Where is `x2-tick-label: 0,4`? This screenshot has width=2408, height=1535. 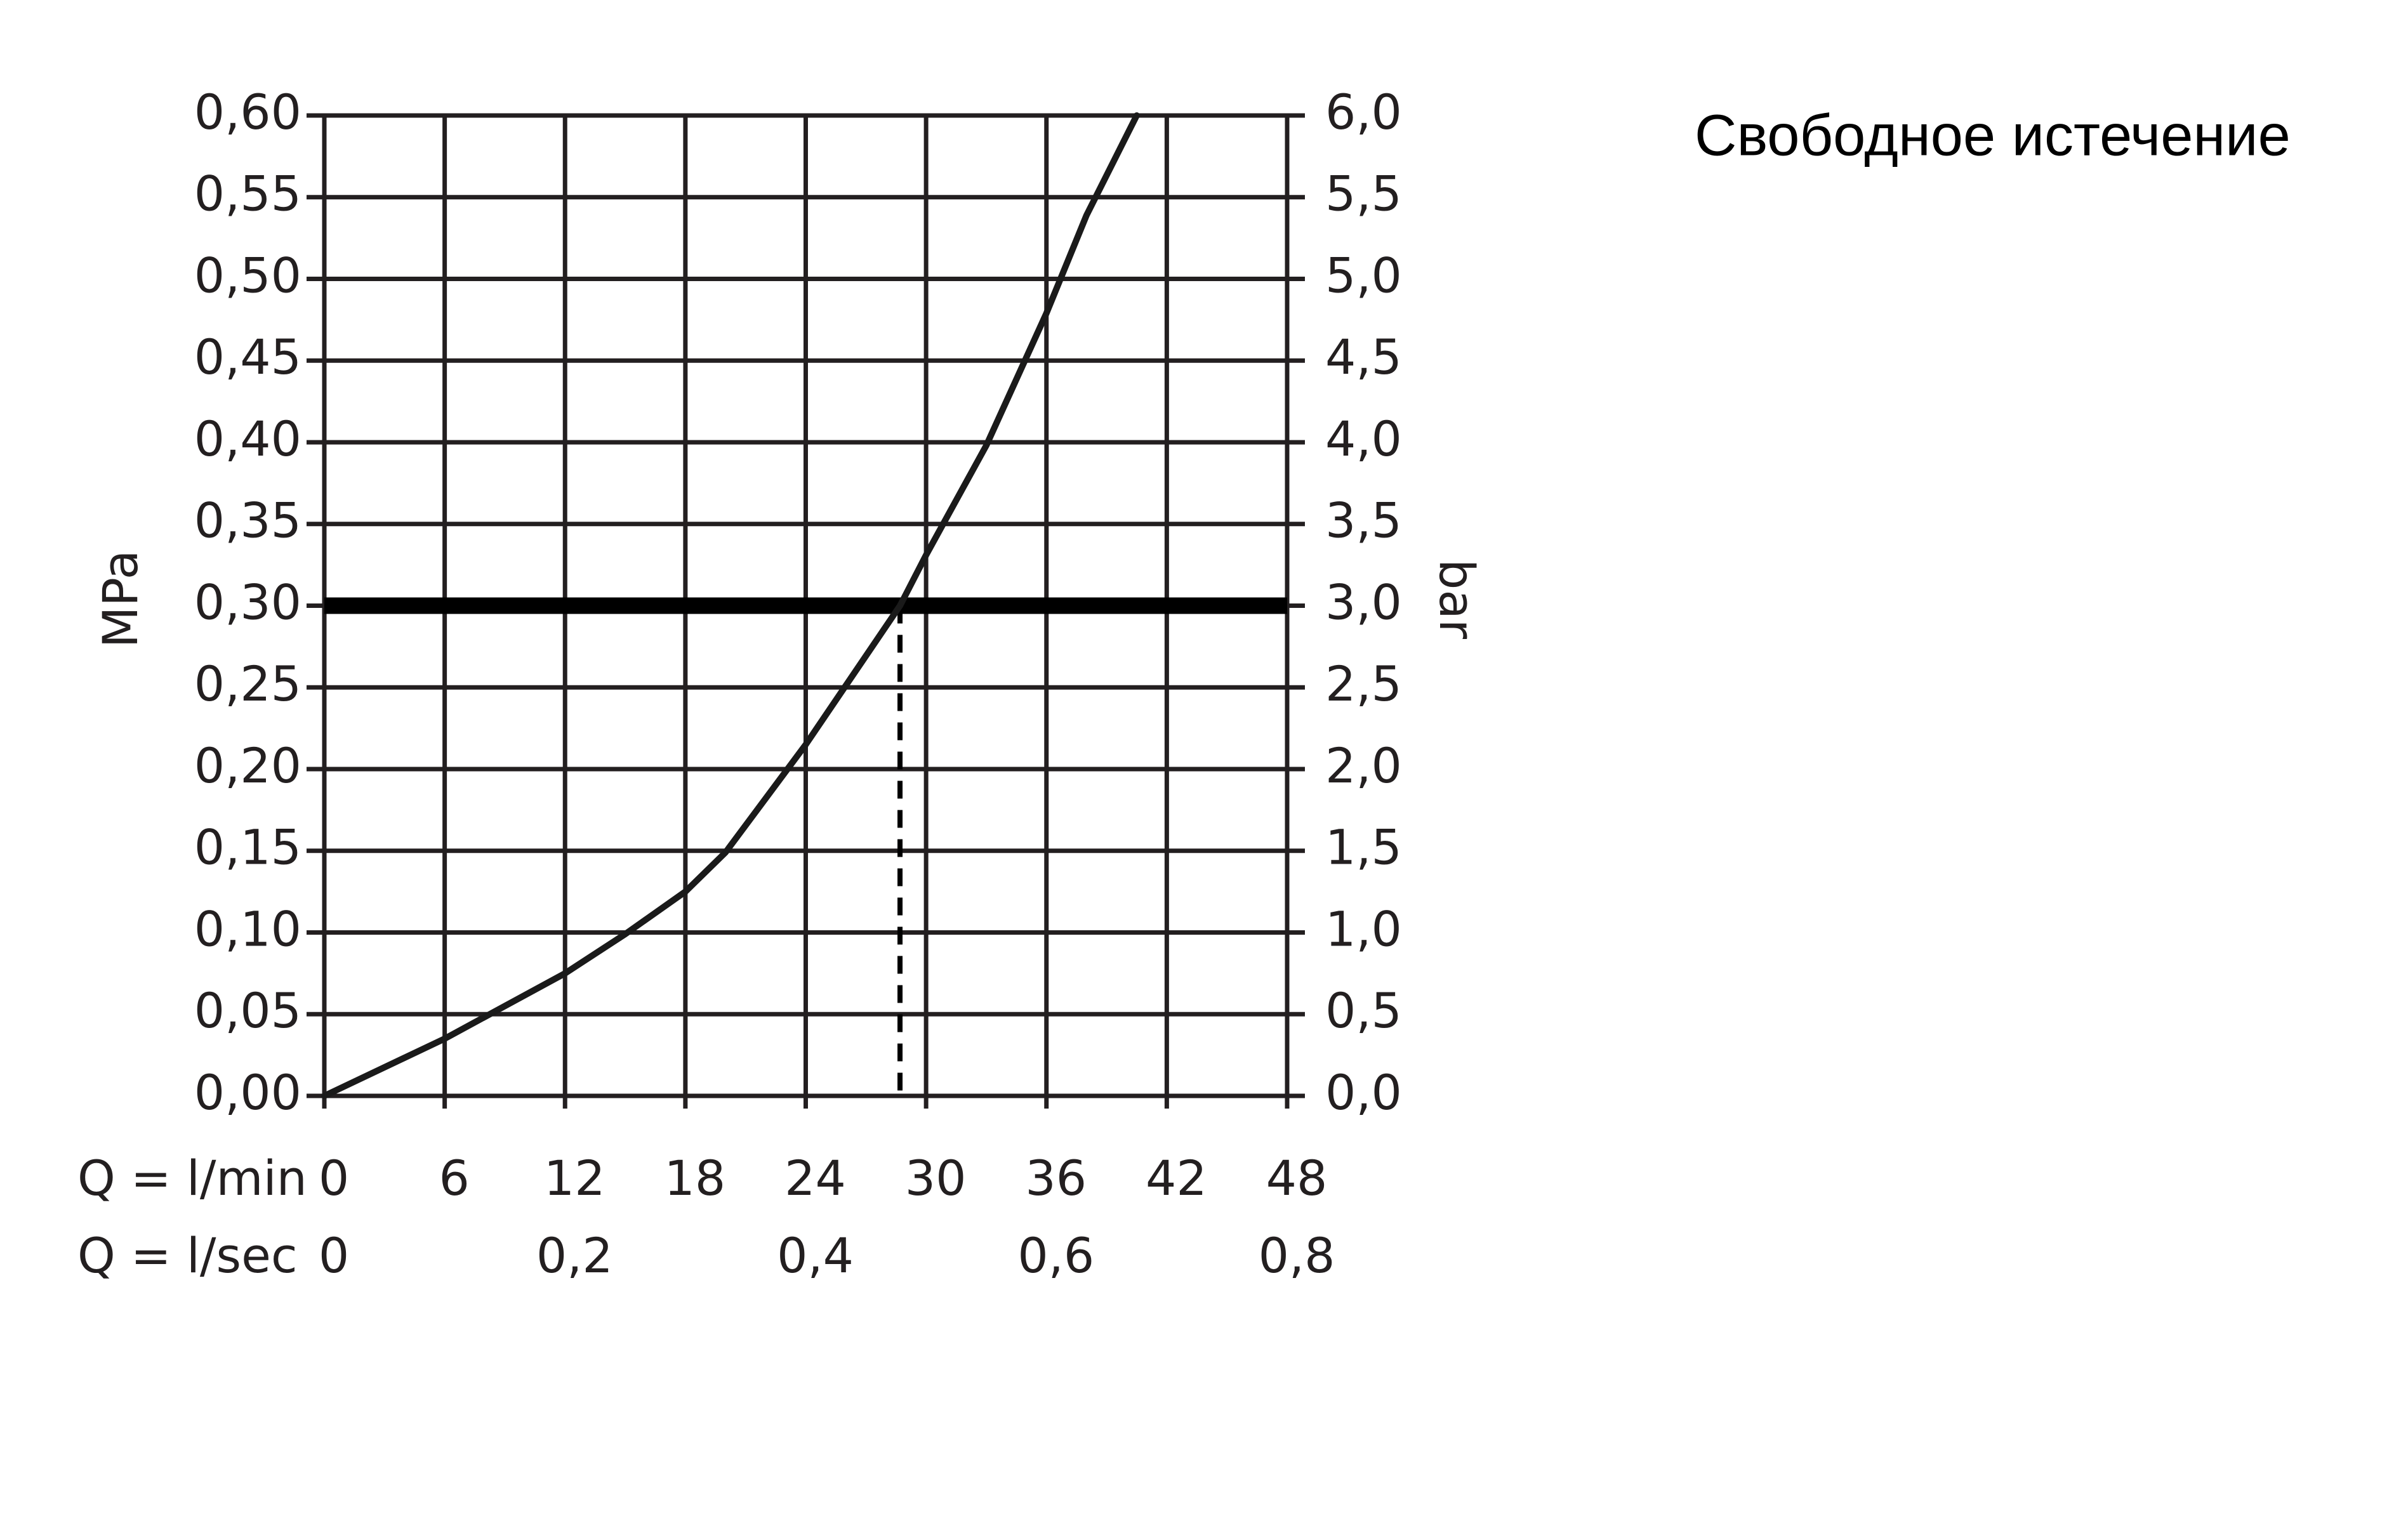 x2-tick-label: 0,4 is located at coordinates (815, 1255).